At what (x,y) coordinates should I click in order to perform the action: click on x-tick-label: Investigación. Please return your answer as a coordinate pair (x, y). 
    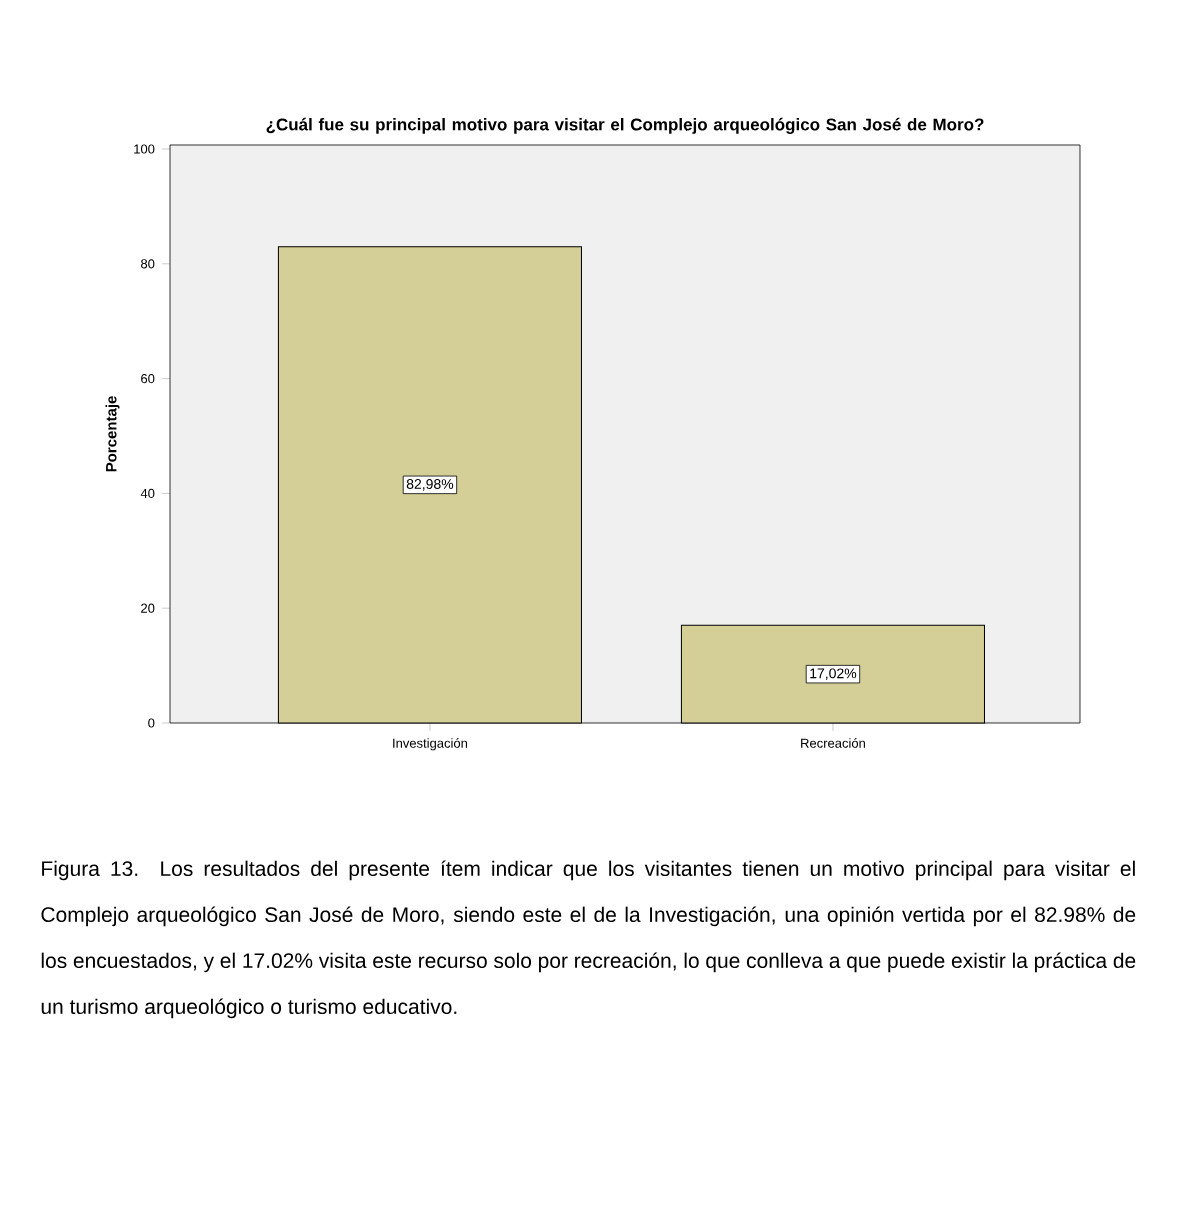
    Looking at the image, I should click on (430, 744).